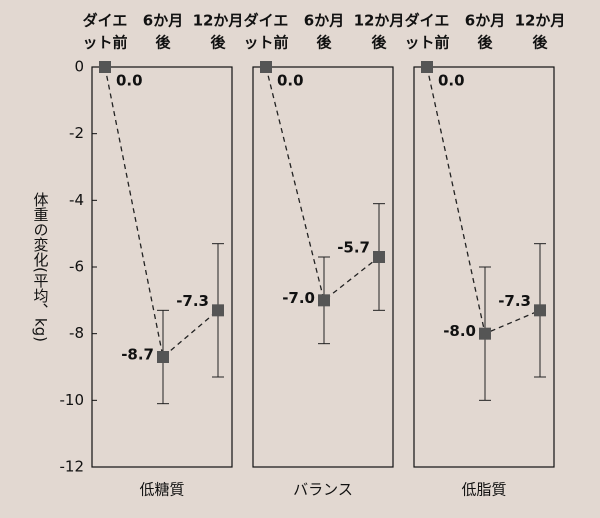 The width and height of the screenshot is (600, 518). What do you see at coordinates (76, 333) in the screenshot?
I see `y-tick-label: -8` at bounding box center [76, 333].